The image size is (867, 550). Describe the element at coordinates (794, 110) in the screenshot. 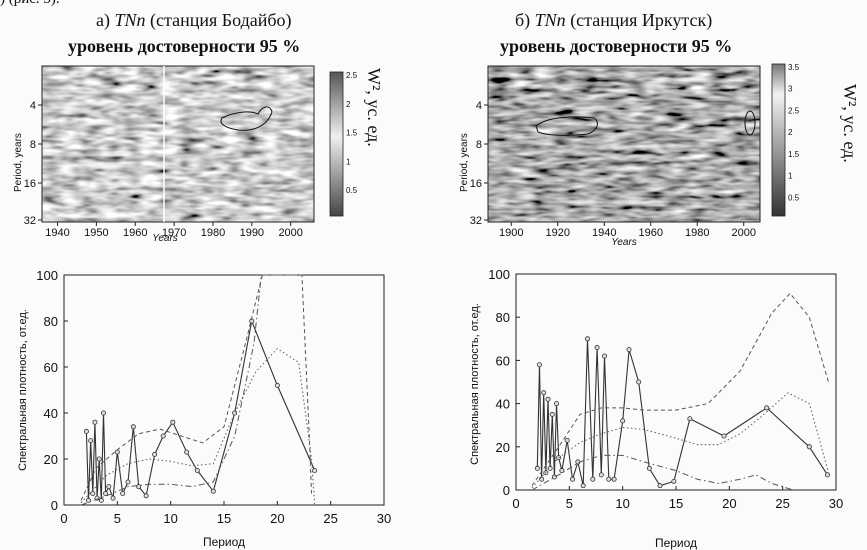

I see `colorbar-b-tick-label: 2.5` at that location.